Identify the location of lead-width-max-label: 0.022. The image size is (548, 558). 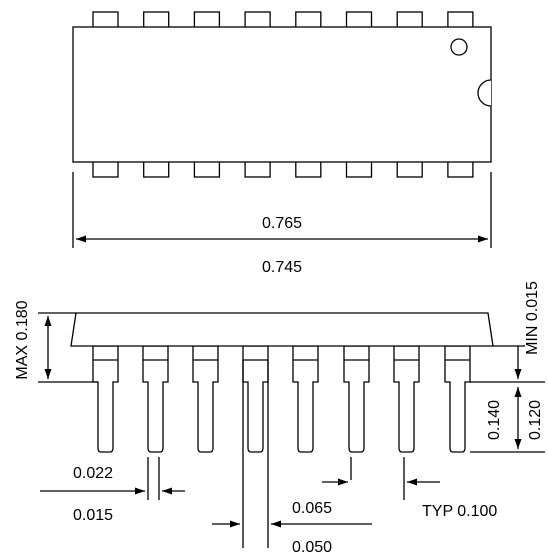
(93, 473).